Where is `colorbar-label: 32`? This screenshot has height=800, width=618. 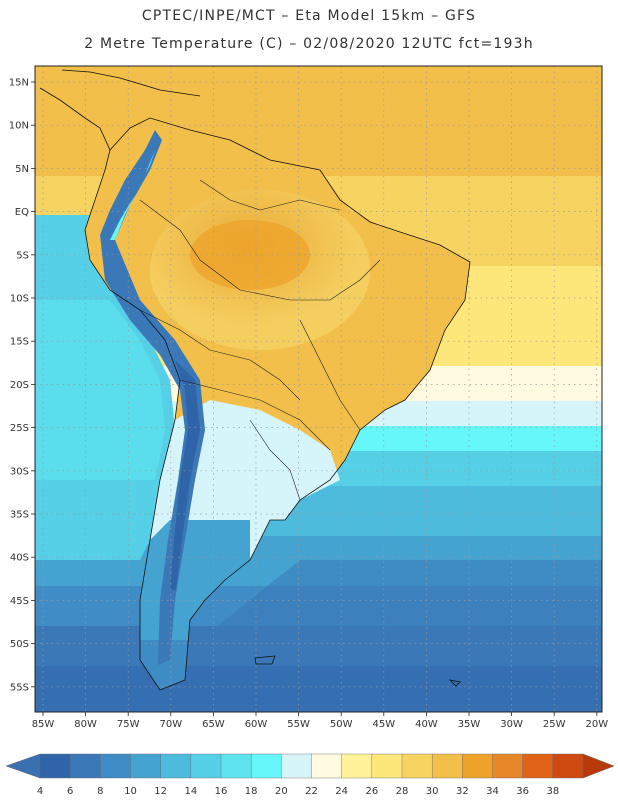 colorbar-label: 32 is located at coordinates (462, 791).